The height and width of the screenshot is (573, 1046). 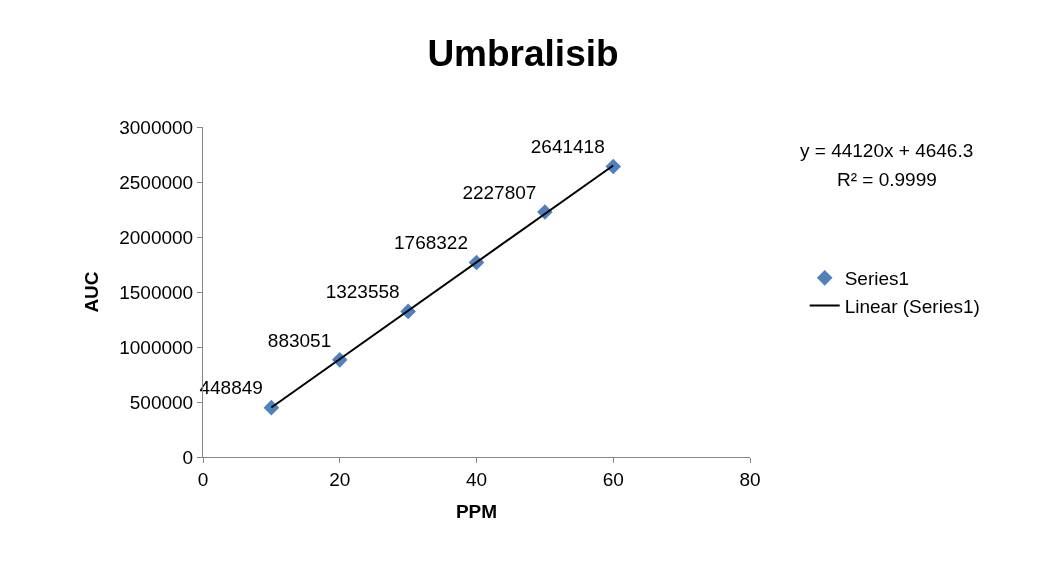 What do you see at coordinates (156, 182) in the screenshot?
I see `y-tick-label: 2500000` at bounding box center [156, 182].